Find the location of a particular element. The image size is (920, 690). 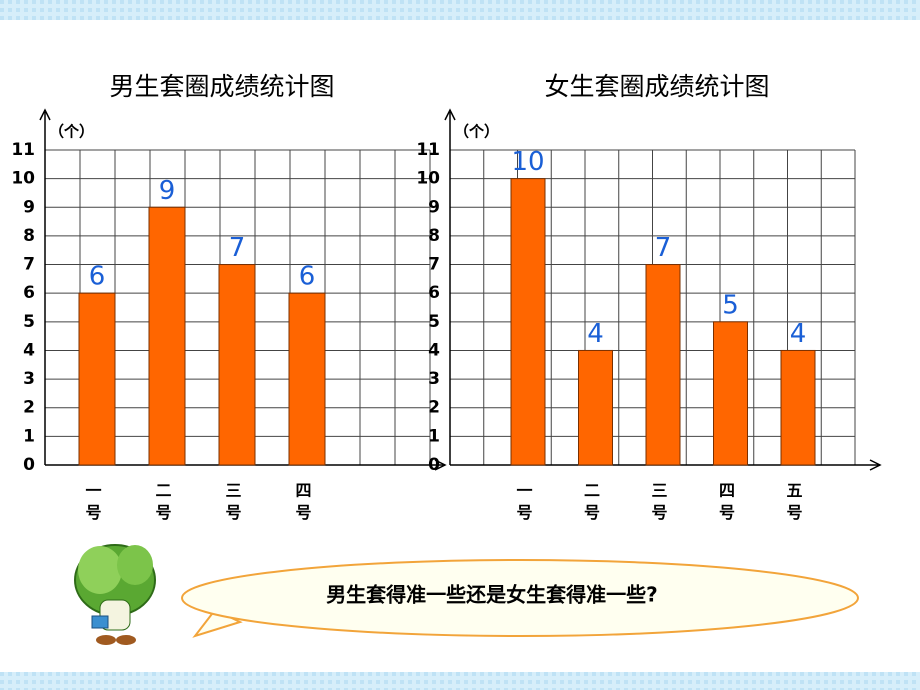

speech-bubble: 男生套得准一些还是女生套得准一些? is located at coordinates (520, 598).